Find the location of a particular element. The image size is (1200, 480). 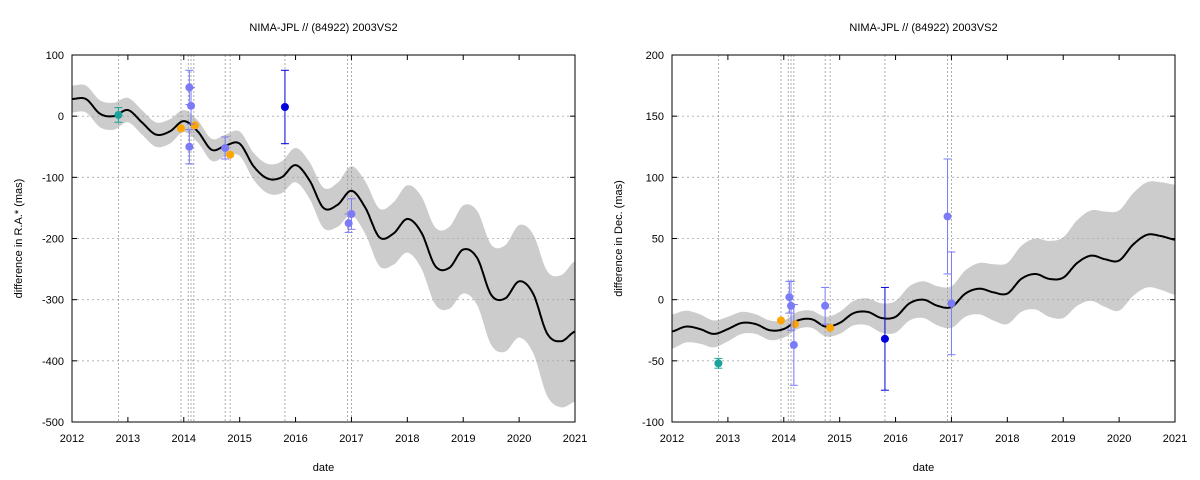

y-tick-label: -400 is located at coordinates (53, 362).